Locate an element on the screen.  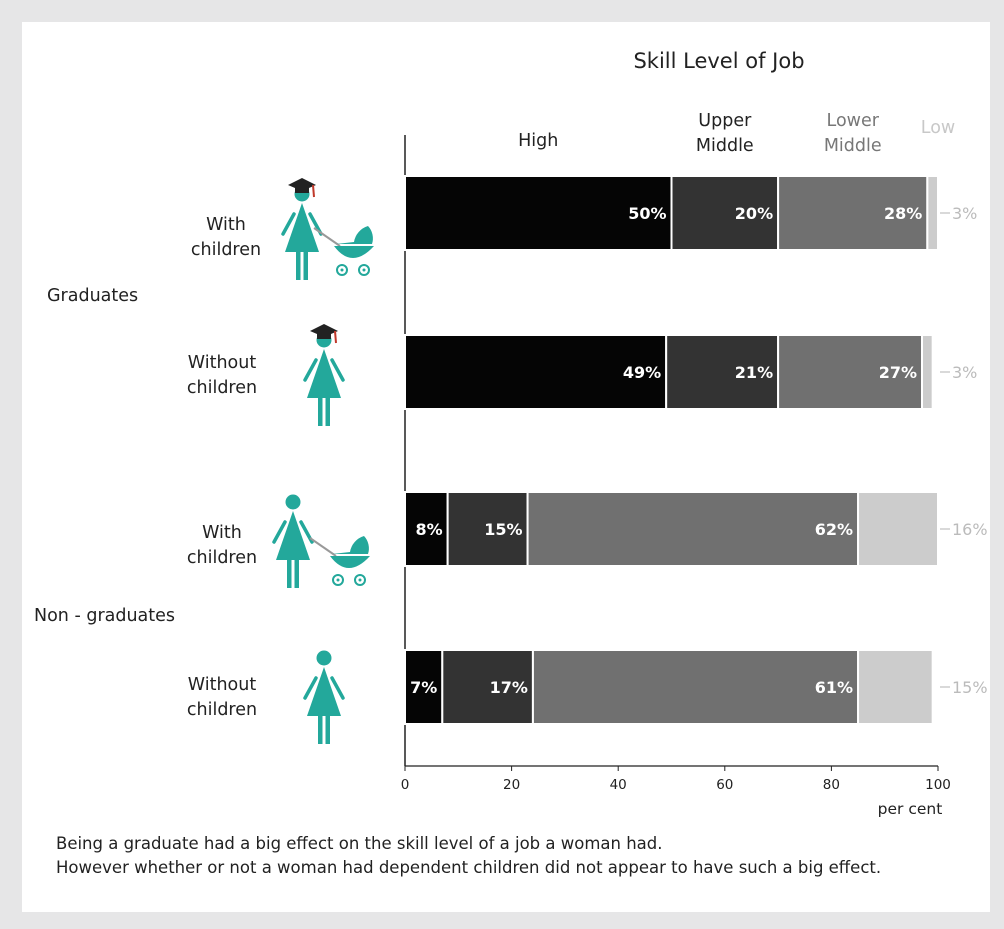
chart-title: Skill Level of Job is located at coordinates (718, 61).